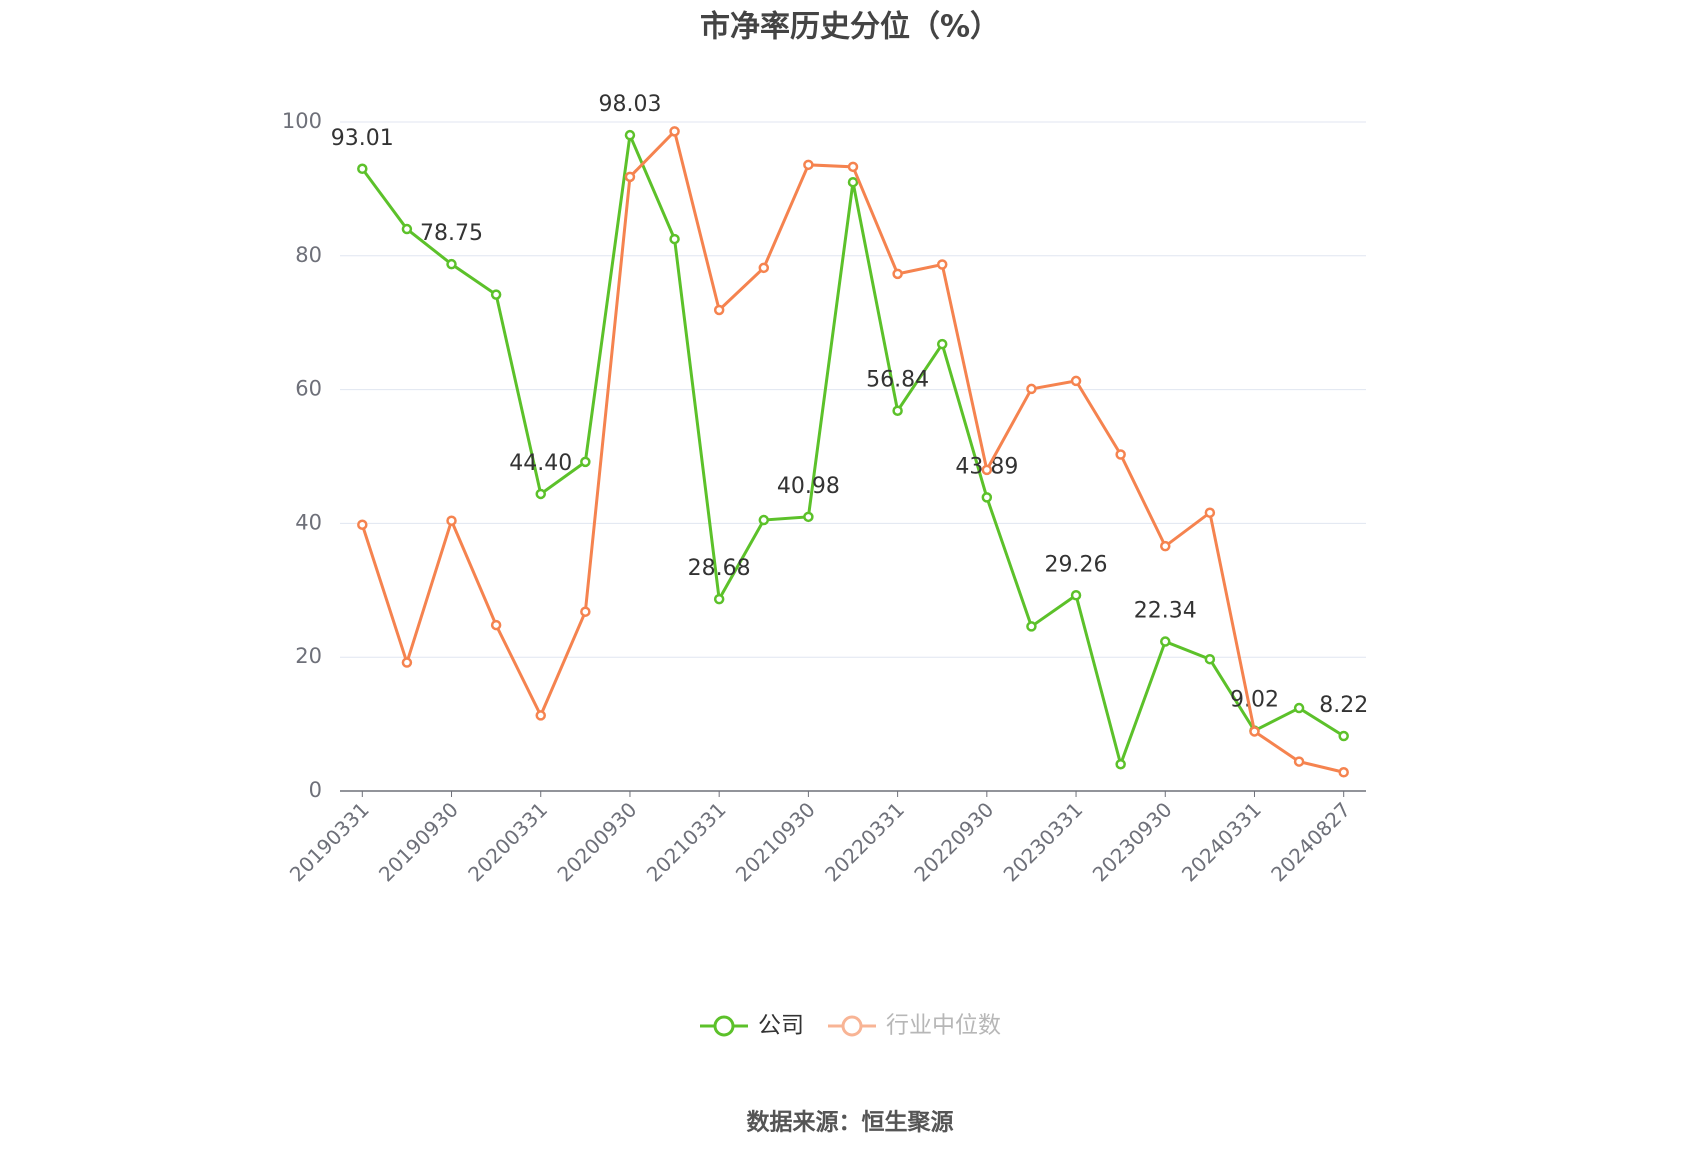 This screenshot has width=1700, height=1150. I want to click on data-label: 9.02, so click(1254, 700).